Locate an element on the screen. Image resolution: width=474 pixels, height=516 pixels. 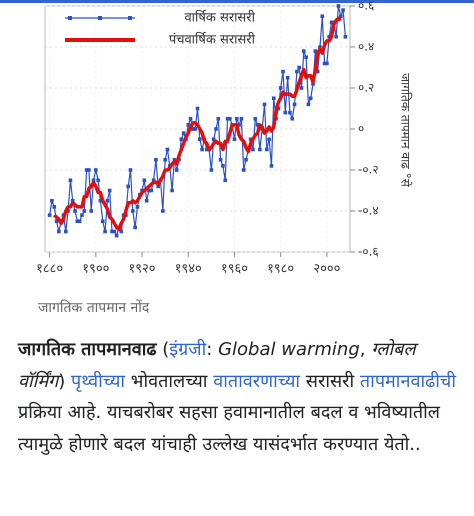
term: जागतिक तापमानवाढ is located at coordinates (87, 349).